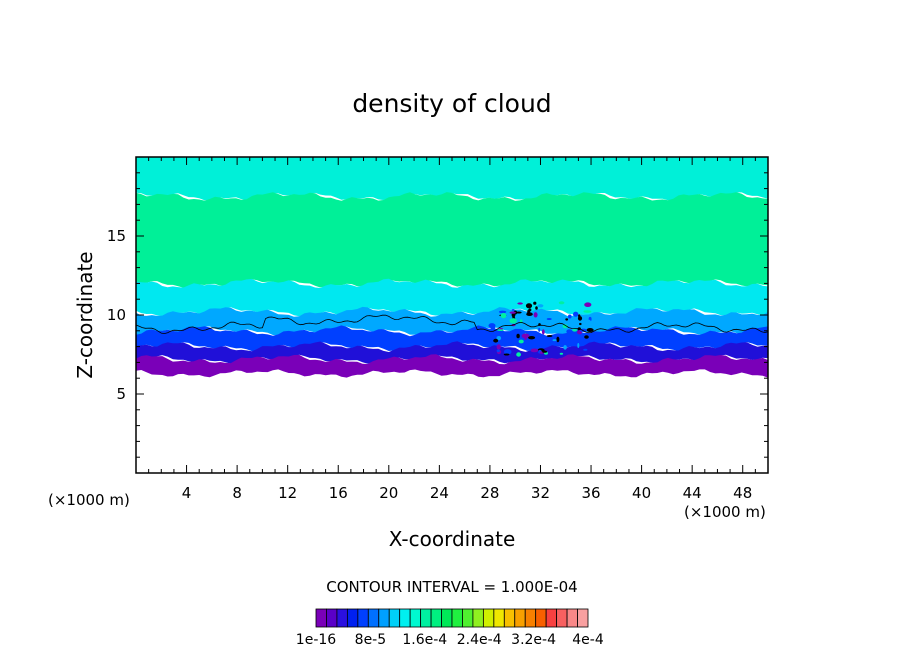 The width and height of the screenshot is (904, 654). What do you see at coordinates (451, 103) in the screenshot?
I see `chart-title: density of cloud` at bounding box center [451, 103].